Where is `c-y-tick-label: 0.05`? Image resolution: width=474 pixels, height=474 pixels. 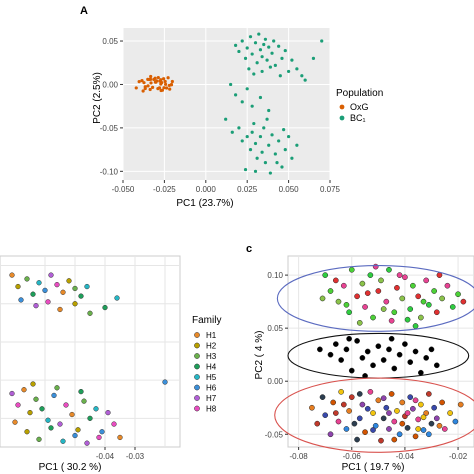 c-y-tick-label: 0.05 is located at coordinates (275, 328).